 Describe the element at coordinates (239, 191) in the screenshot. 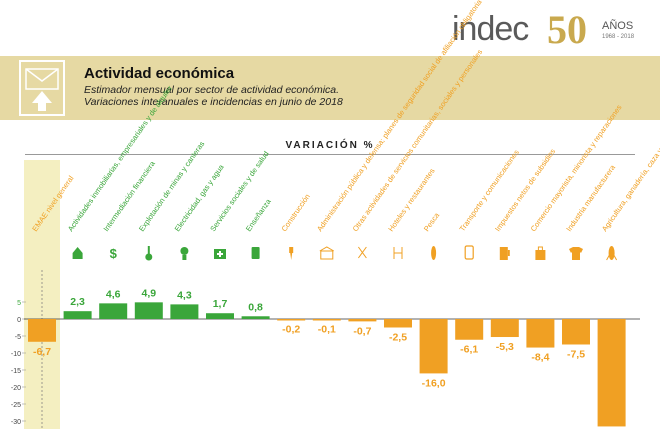

I see `category-label: Servicios sociales y de salud` at that location.